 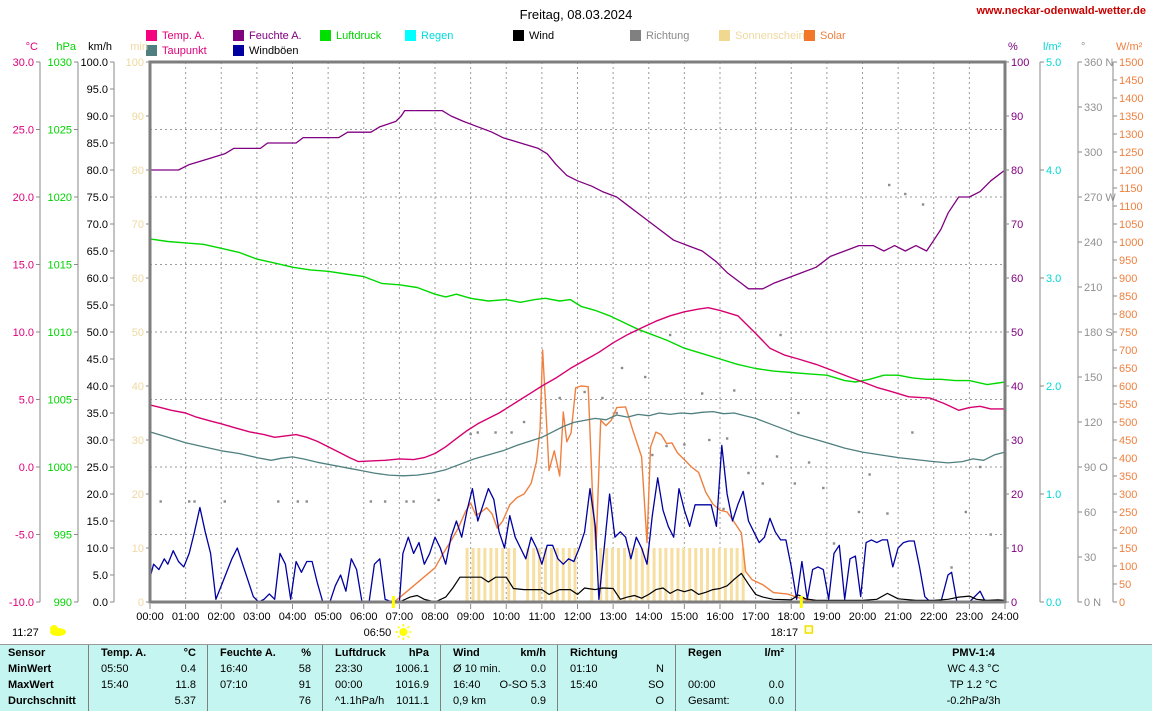 I want to click on svg-text: 12:00, so click(x=578, y=617).